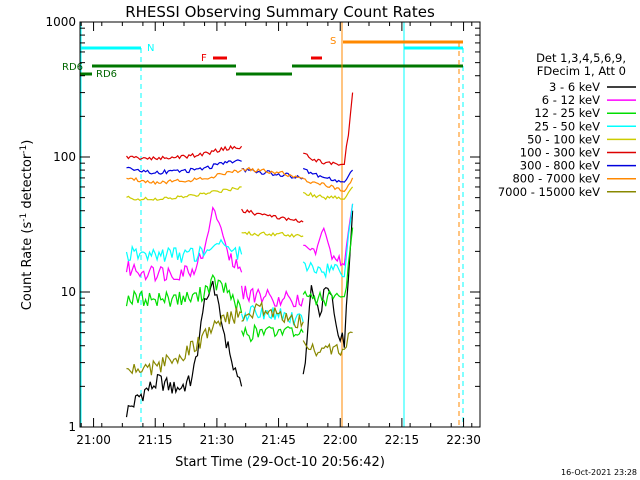 This screenshot has height=480, width=640. Describe the element at coordinates (150, 48) in the screenshot. I see `annotation-label-n-2: N` at that location.